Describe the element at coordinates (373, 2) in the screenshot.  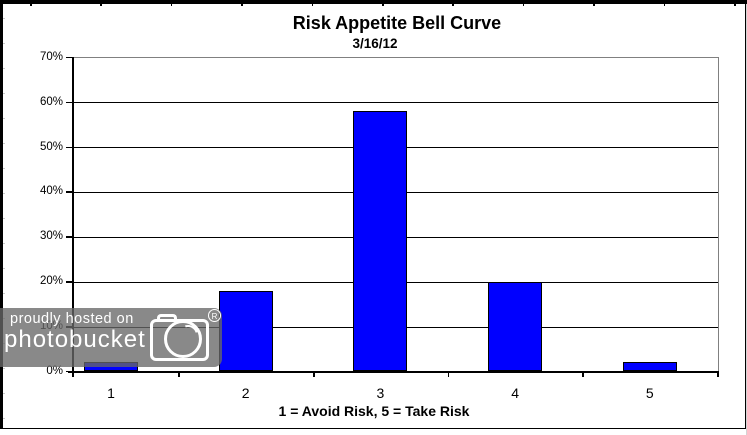
I see `spreadsheet-top-edge` at that location.